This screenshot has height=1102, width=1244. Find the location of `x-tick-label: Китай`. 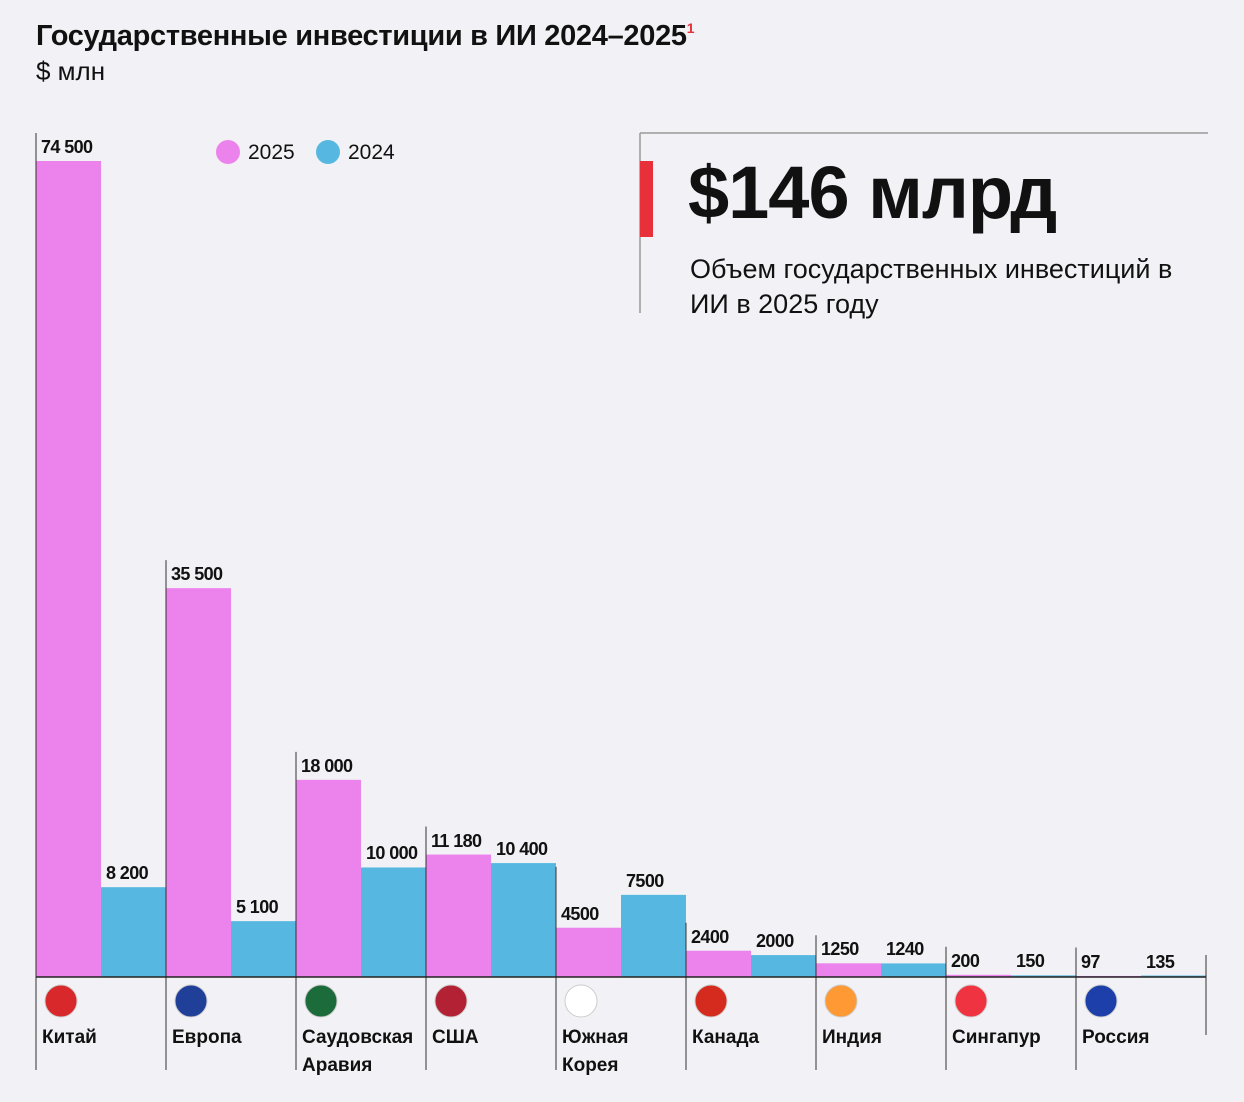

x-tick-label: Китай is located at coordinates (69, 1037).